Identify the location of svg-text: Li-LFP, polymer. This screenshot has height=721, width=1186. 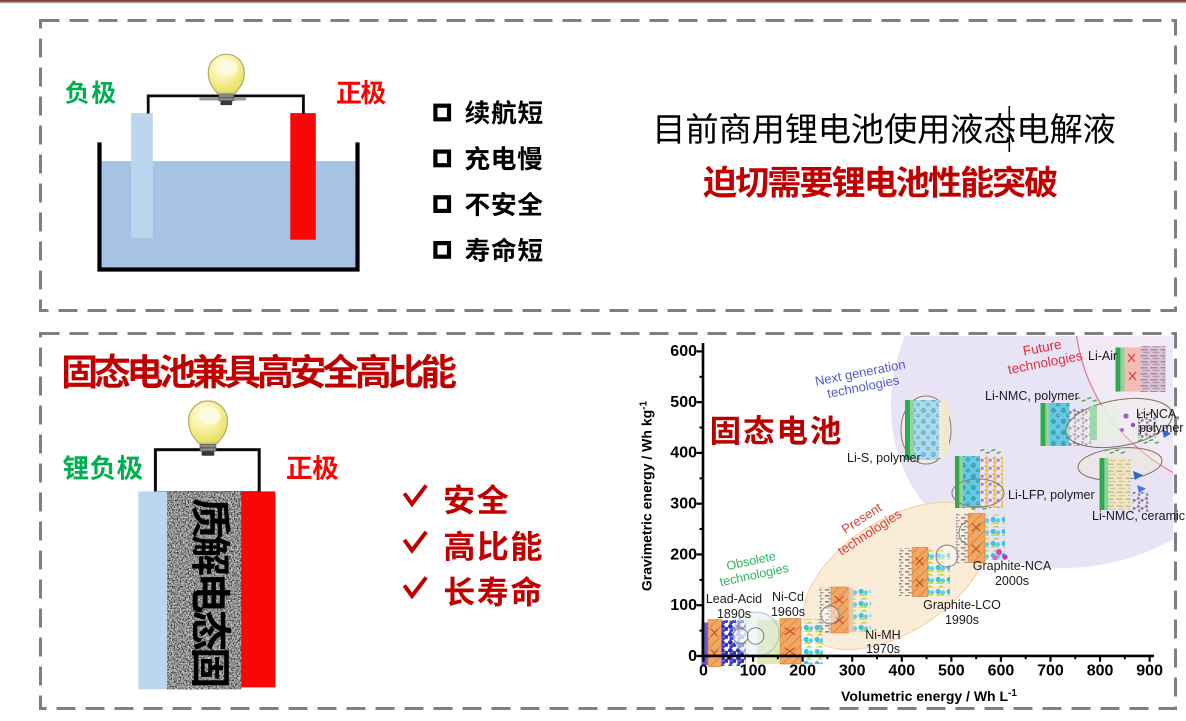
(1051, 495).